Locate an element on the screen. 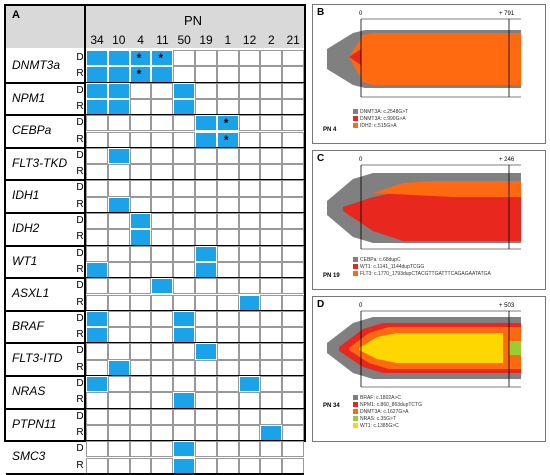 Image resolution: width=550 pixels, height=475 pixels. column-header: 19 is located at coordinates (206, 40).